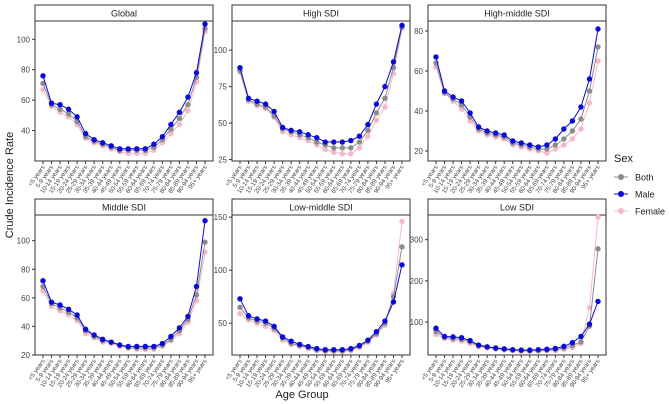  I want to click on legend-label-male: Male, so click(645, 195).